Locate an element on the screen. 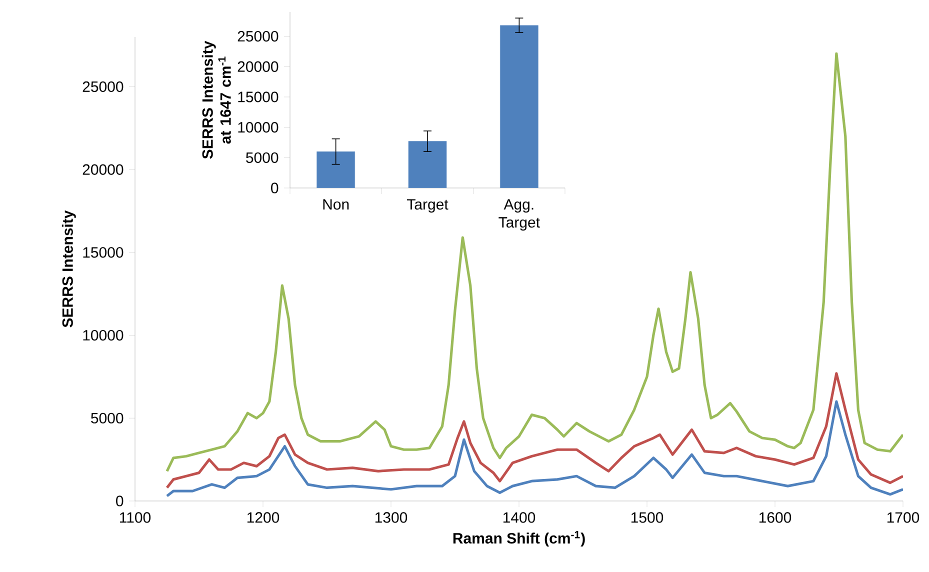  x-tick-label: 1500 is located at coordinates (647, 517).